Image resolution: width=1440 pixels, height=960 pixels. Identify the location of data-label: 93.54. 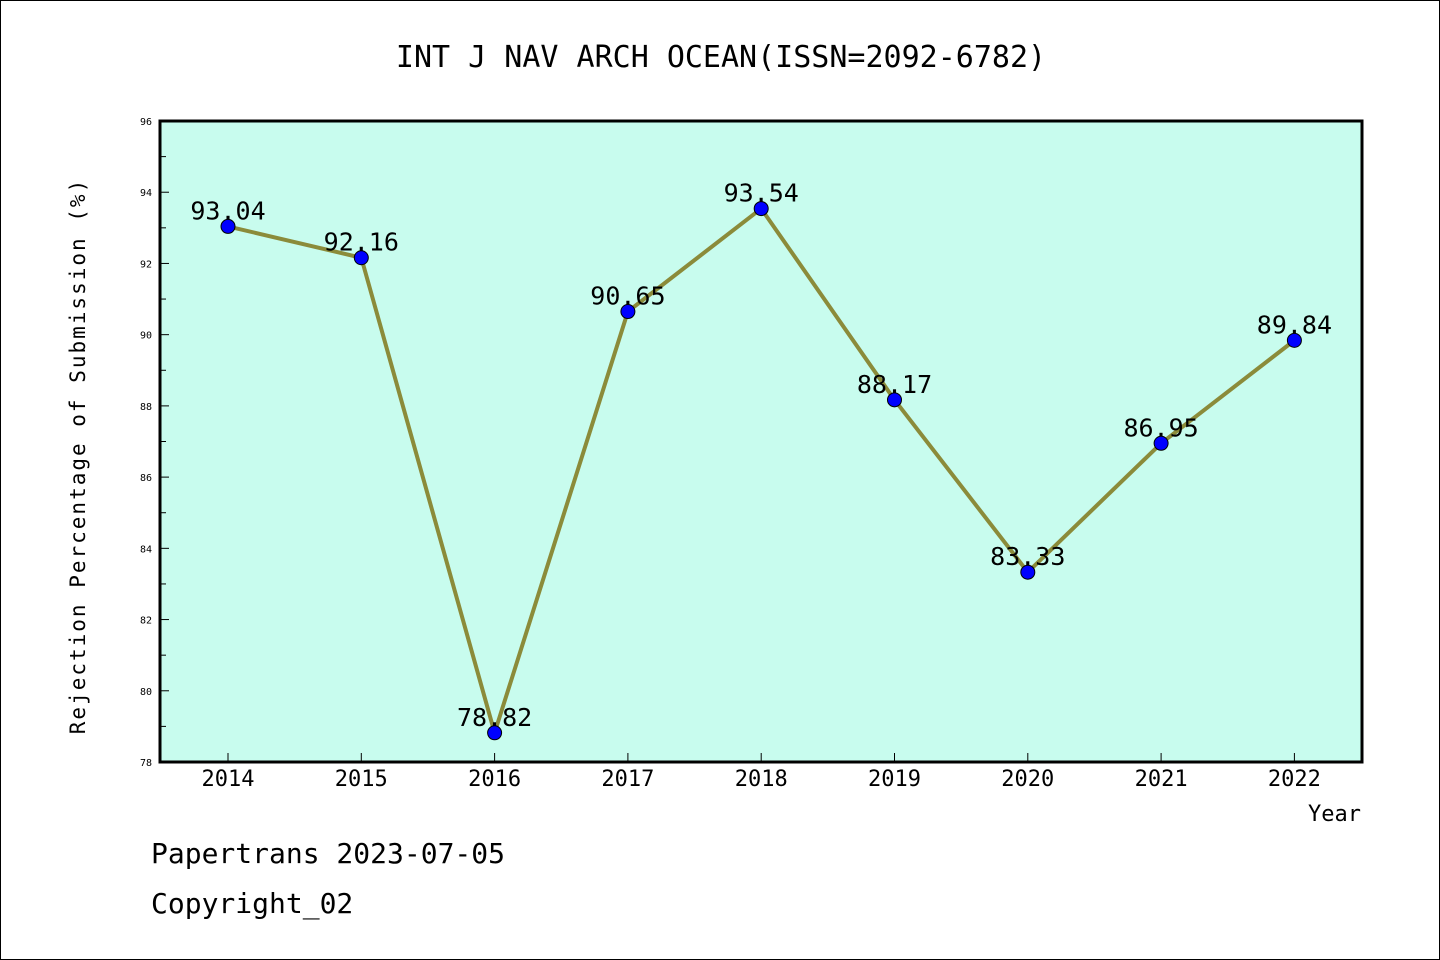
(761, 193).